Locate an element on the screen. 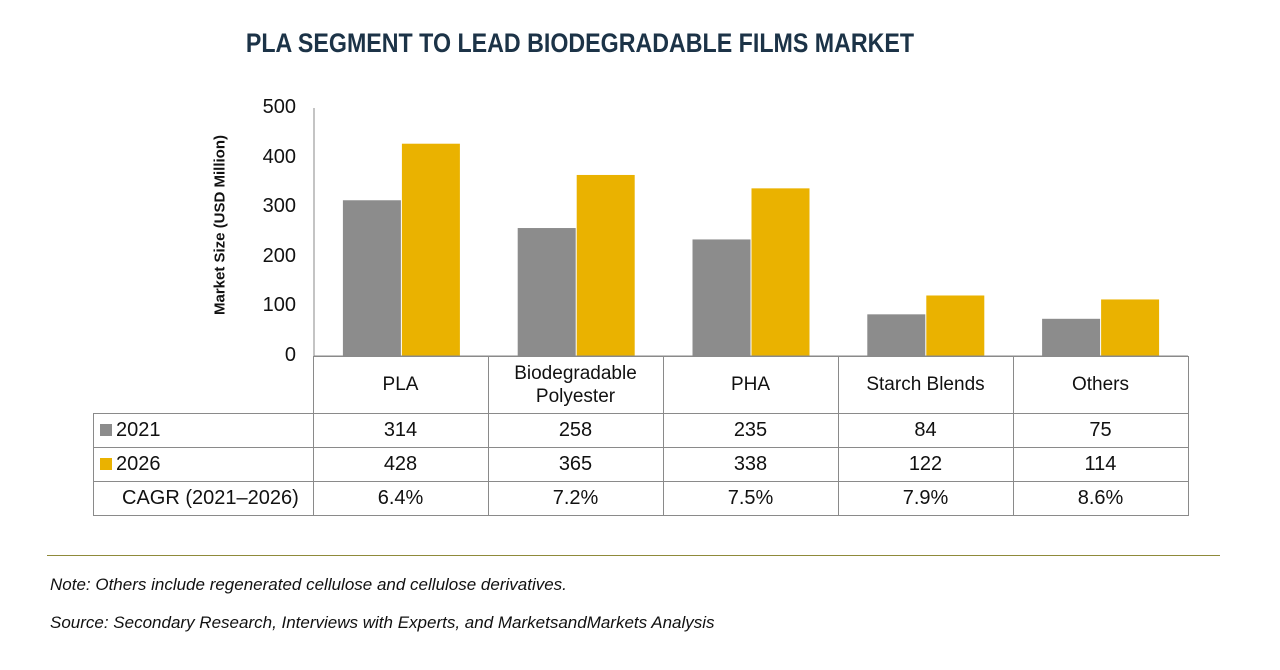 The image size is (1280, 670). legend-swatch-2026 is located at coordinates (106, 463).